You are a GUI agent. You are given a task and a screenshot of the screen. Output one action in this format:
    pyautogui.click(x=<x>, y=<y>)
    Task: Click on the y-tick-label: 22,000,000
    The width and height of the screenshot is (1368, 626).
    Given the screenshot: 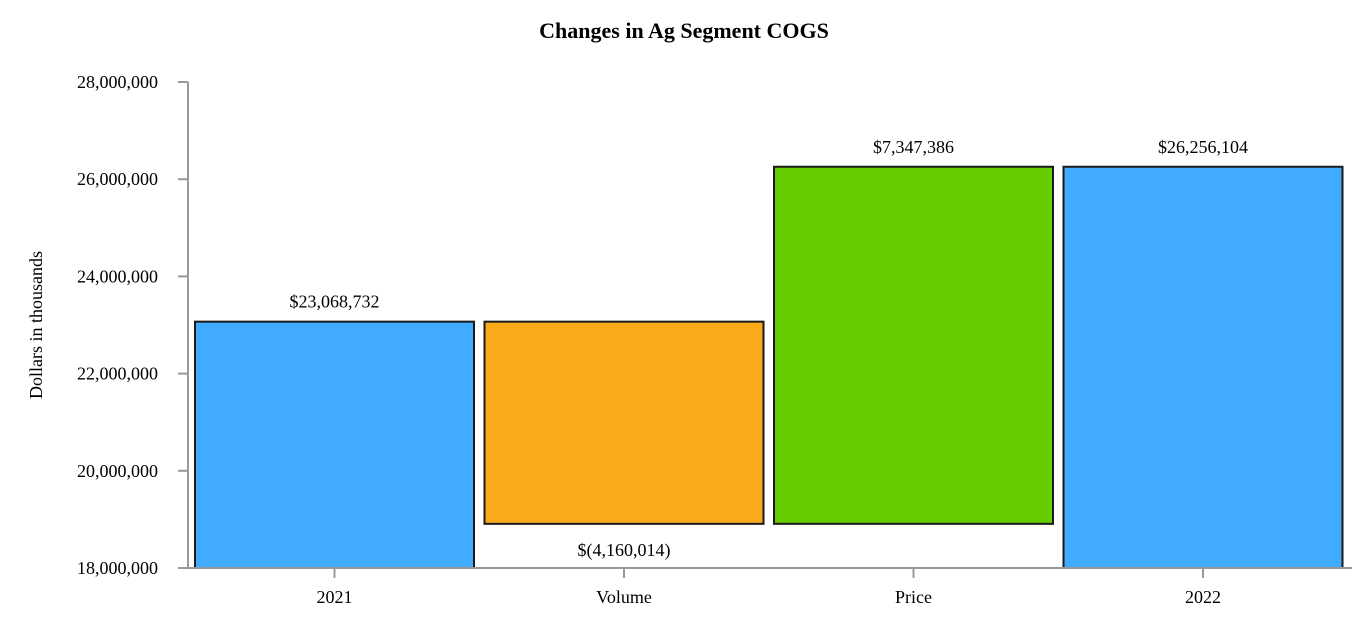 What is the action you would take?
    pyautogui.click(x=117, y=374)
    